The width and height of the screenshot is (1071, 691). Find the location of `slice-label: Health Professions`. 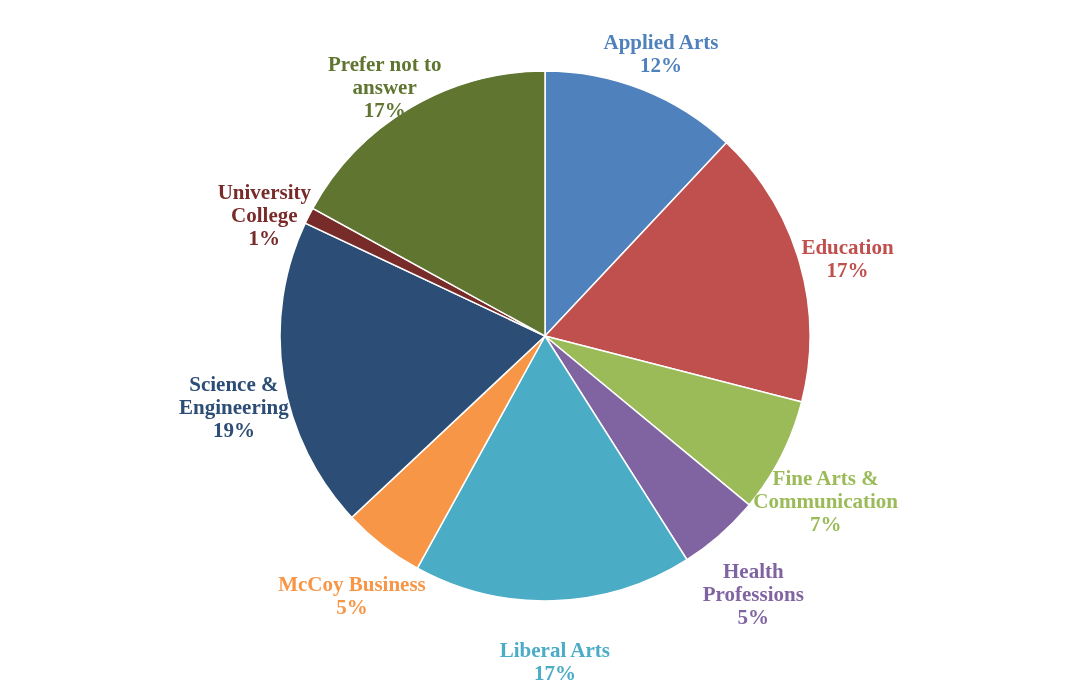

slice-label: Health Professions is located at coordinates (753, 583).